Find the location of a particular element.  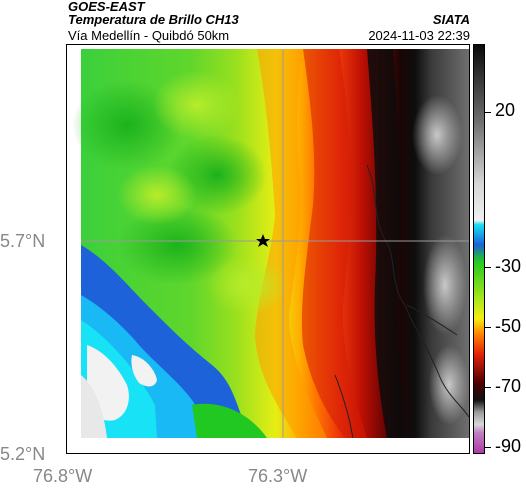

lon-label-76-8: 76.8°W is located at coordinates (63, 476).